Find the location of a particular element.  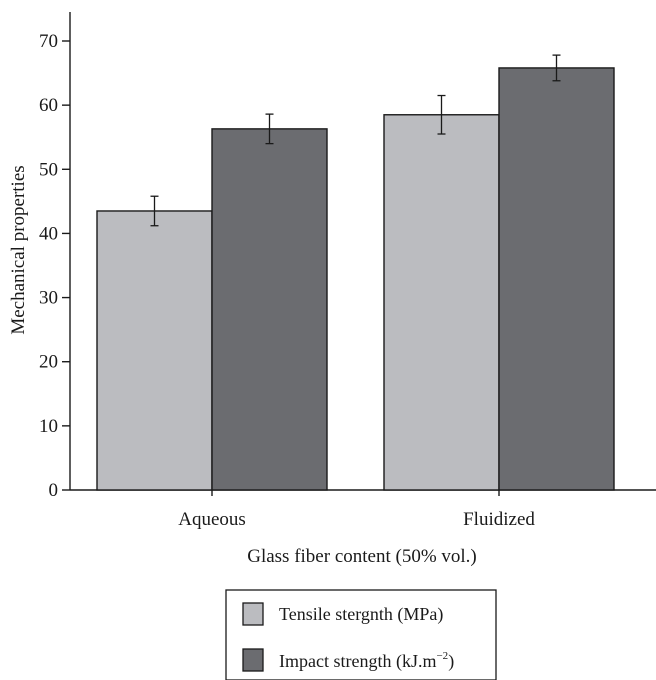

y-tick-label: 0 is located at coordinates (54, 490).